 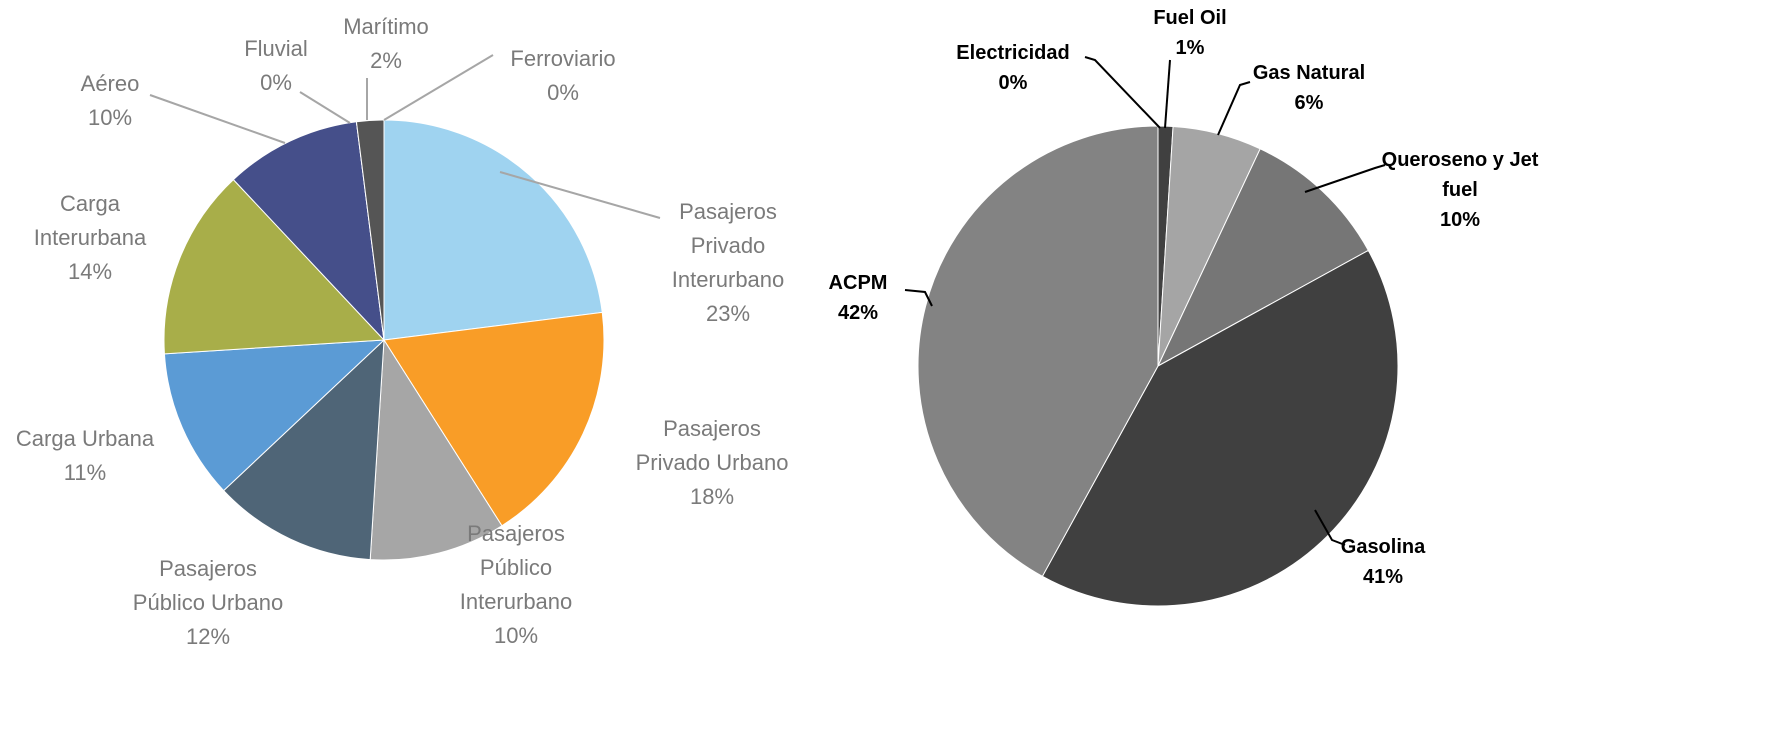 What do you see at coordinates (1190, 18) in the screenshot?
I see `slice-name: Fuel Oil` at bounding box center [1190, 18].